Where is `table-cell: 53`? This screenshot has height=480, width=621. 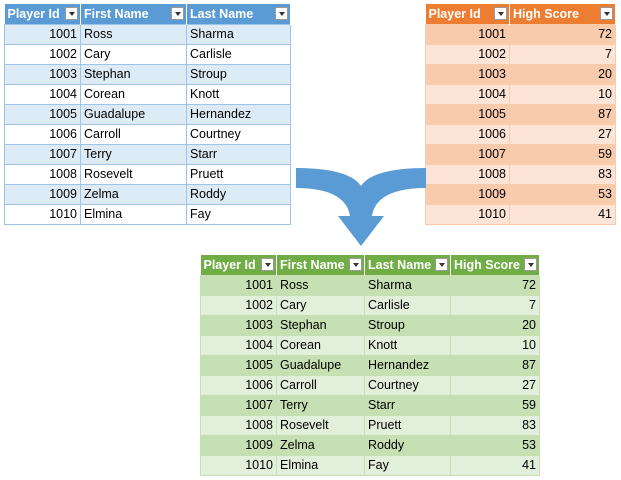 table-cell: 53 is located at coordinates (495, 444).